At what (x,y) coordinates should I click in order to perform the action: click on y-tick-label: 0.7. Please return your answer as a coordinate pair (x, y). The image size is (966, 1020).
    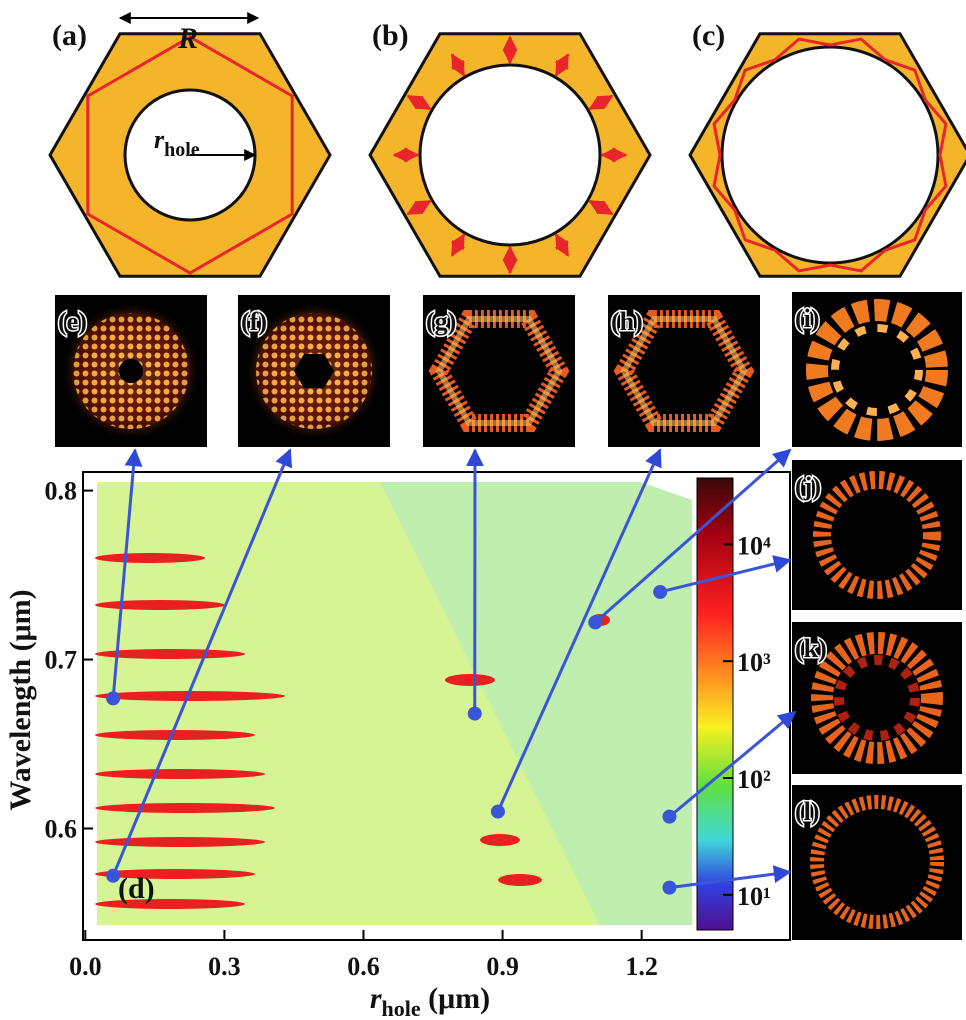
    Looking at the image, I should click on (61, 660).